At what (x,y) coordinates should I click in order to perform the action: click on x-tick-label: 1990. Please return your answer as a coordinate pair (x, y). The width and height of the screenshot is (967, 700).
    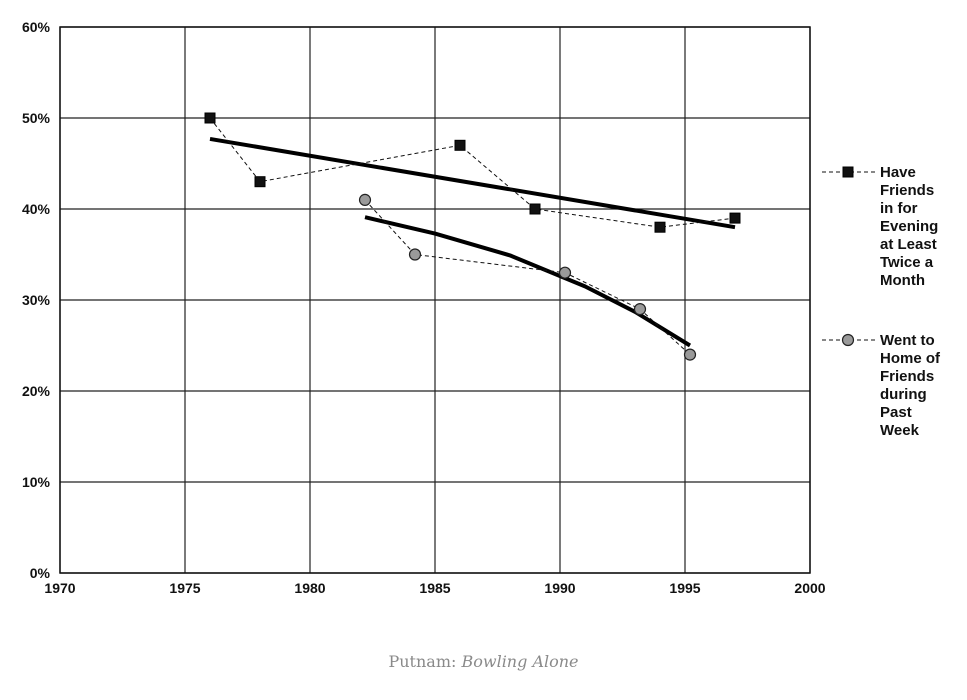
    Looking at the image, I should click on (559, 588).